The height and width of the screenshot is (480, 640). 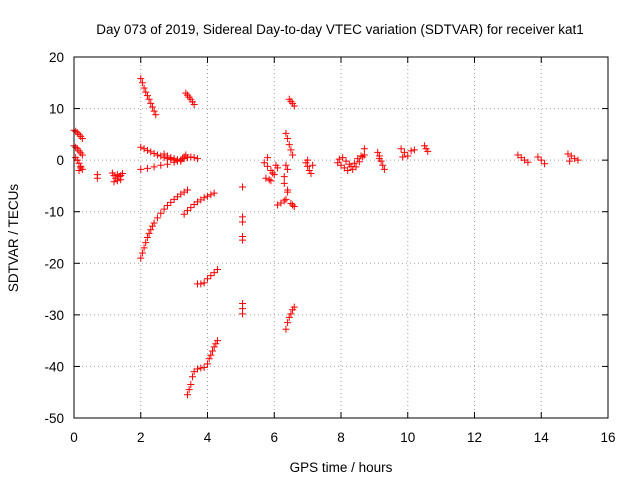 I want to click on series-arc-h, so click(x=163, y=162).